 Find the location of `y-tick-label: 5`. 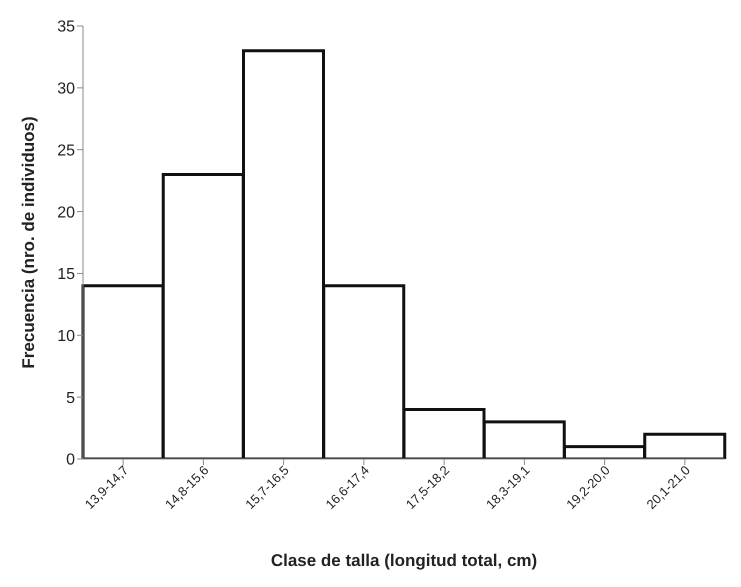

y-tick-label: 5 is located at coordinates (71, 398).